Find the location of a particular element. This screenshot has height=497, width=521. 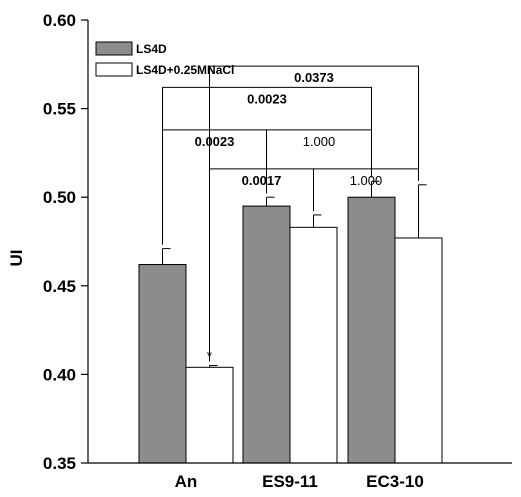

legend: LS4D LS4D+0.25MNaCl is located at coordinates (164, 59).